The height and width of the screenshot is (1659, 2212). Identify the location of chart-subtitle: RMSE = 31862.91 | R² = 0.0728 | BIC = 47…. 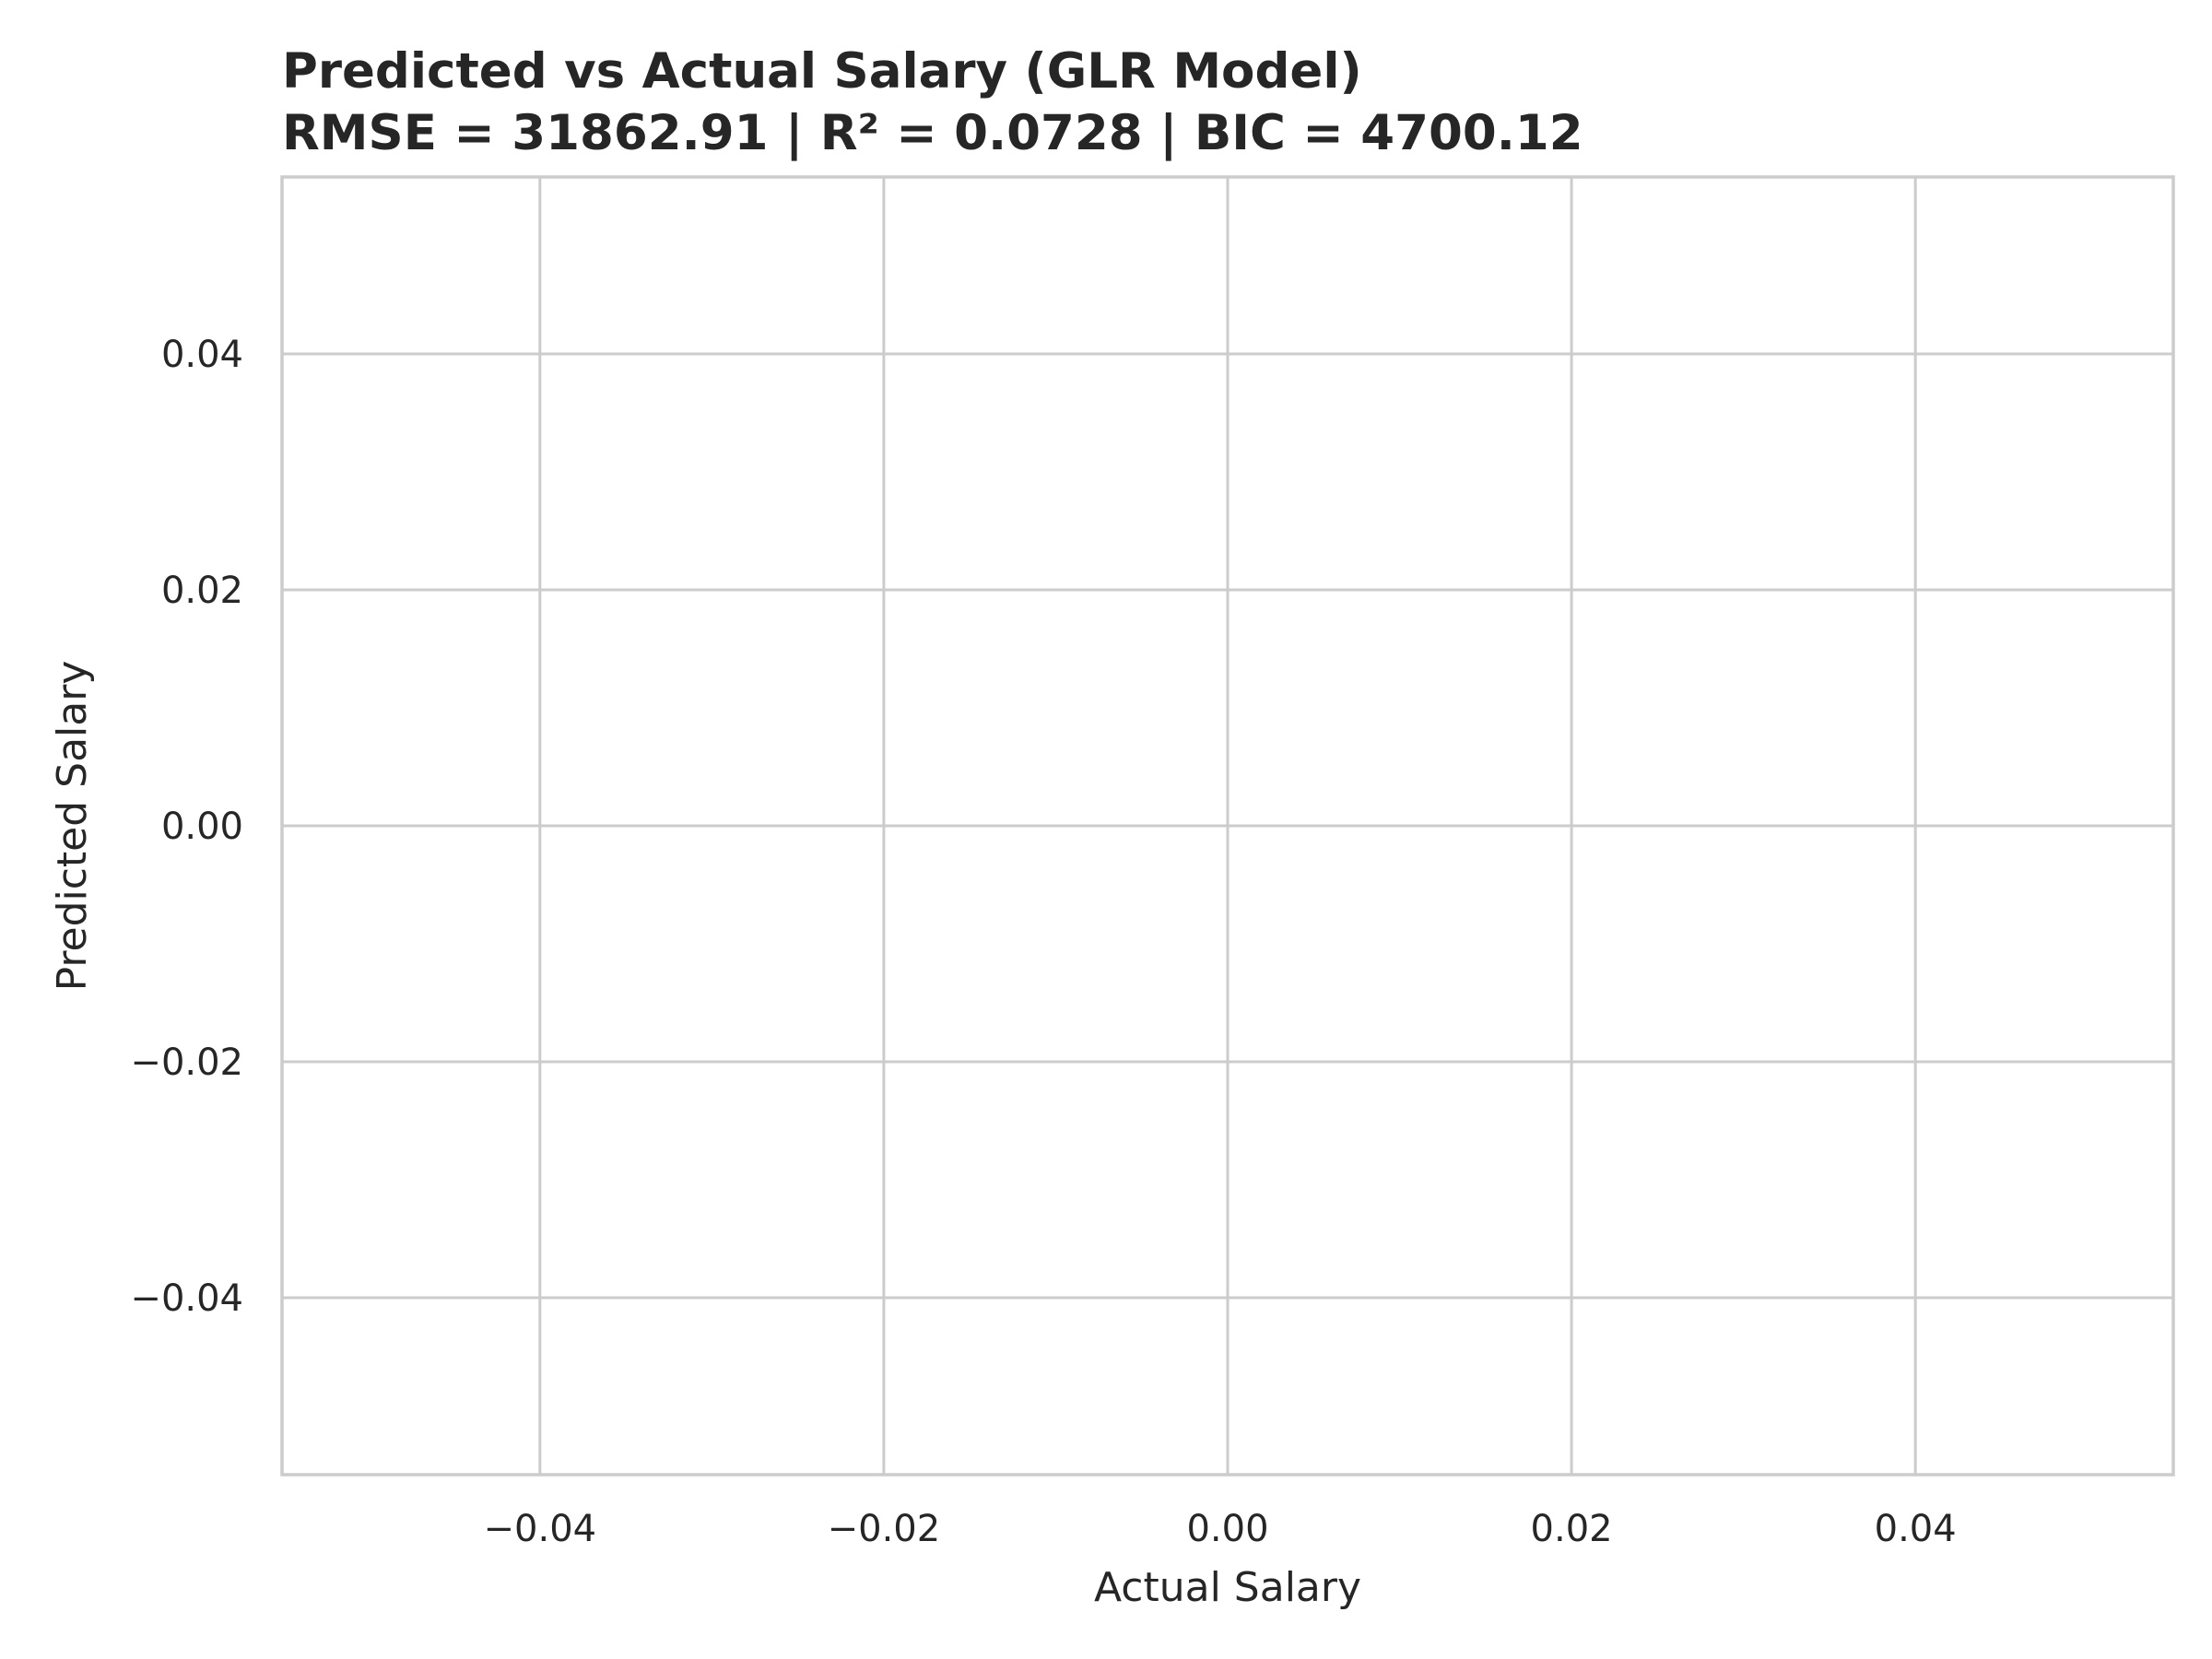
(932, 133).